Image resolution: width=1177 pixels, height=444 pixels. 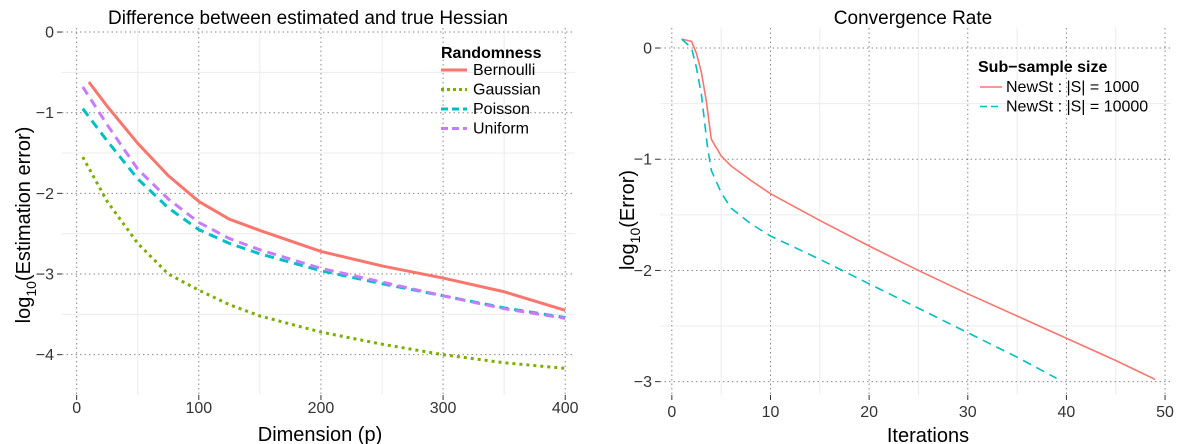 I want to click on legend-label-suffix: = 1000, so click(x=1112, y=87).